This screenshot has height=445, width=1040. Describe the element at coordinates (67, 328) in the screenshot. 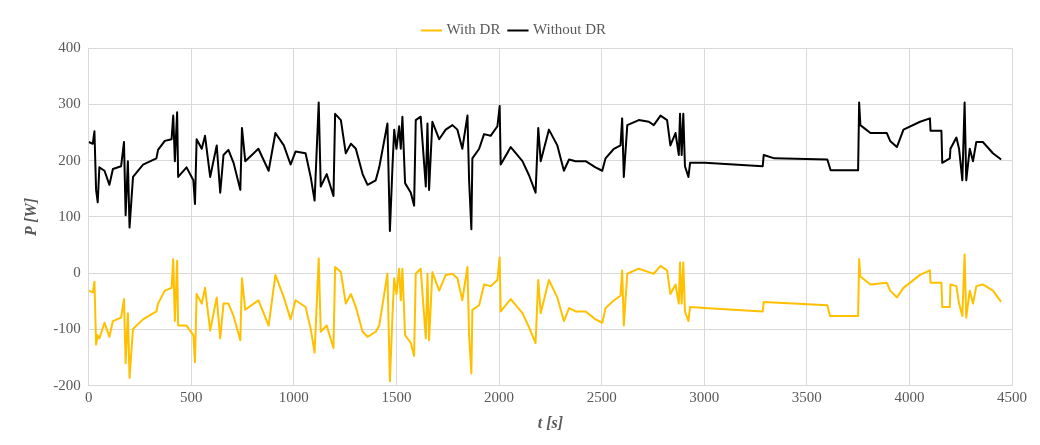

I see `y-tick-label: -100` at that location.